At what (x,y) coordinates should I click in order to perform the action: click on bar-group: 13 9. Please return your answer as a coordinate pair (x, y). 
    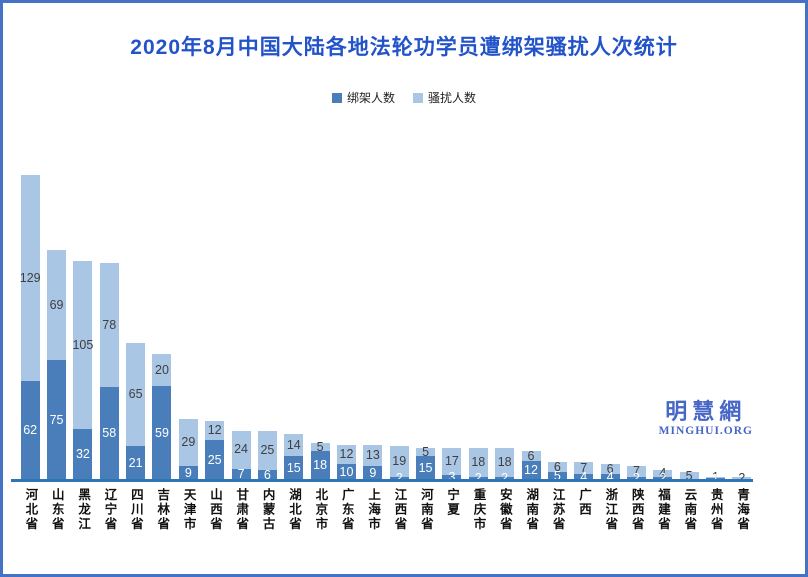
    Looking at the image, I should click on (373, 327).